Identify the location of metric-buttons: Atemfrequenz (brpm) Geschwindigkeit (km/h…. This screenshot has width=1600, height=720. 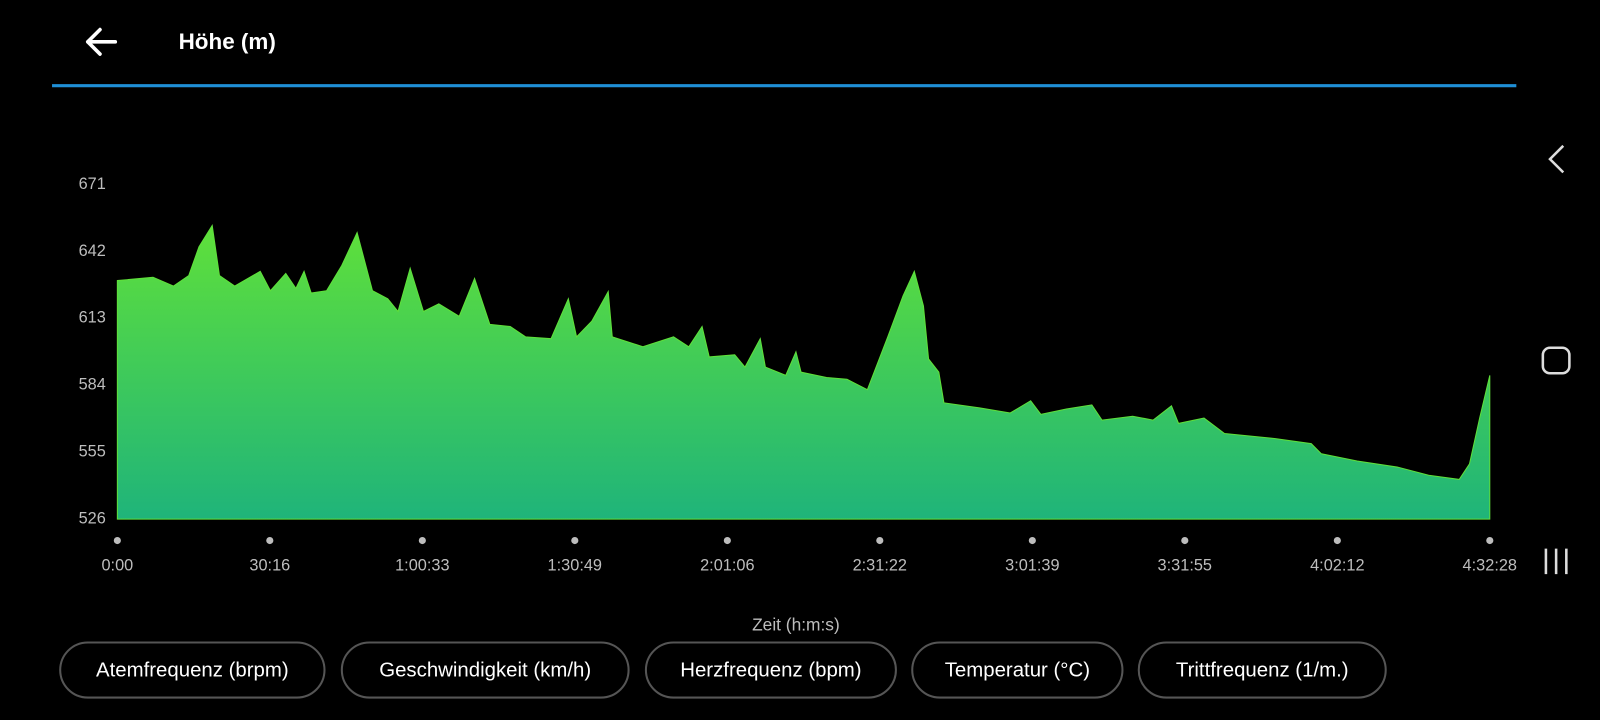
(723, 670).